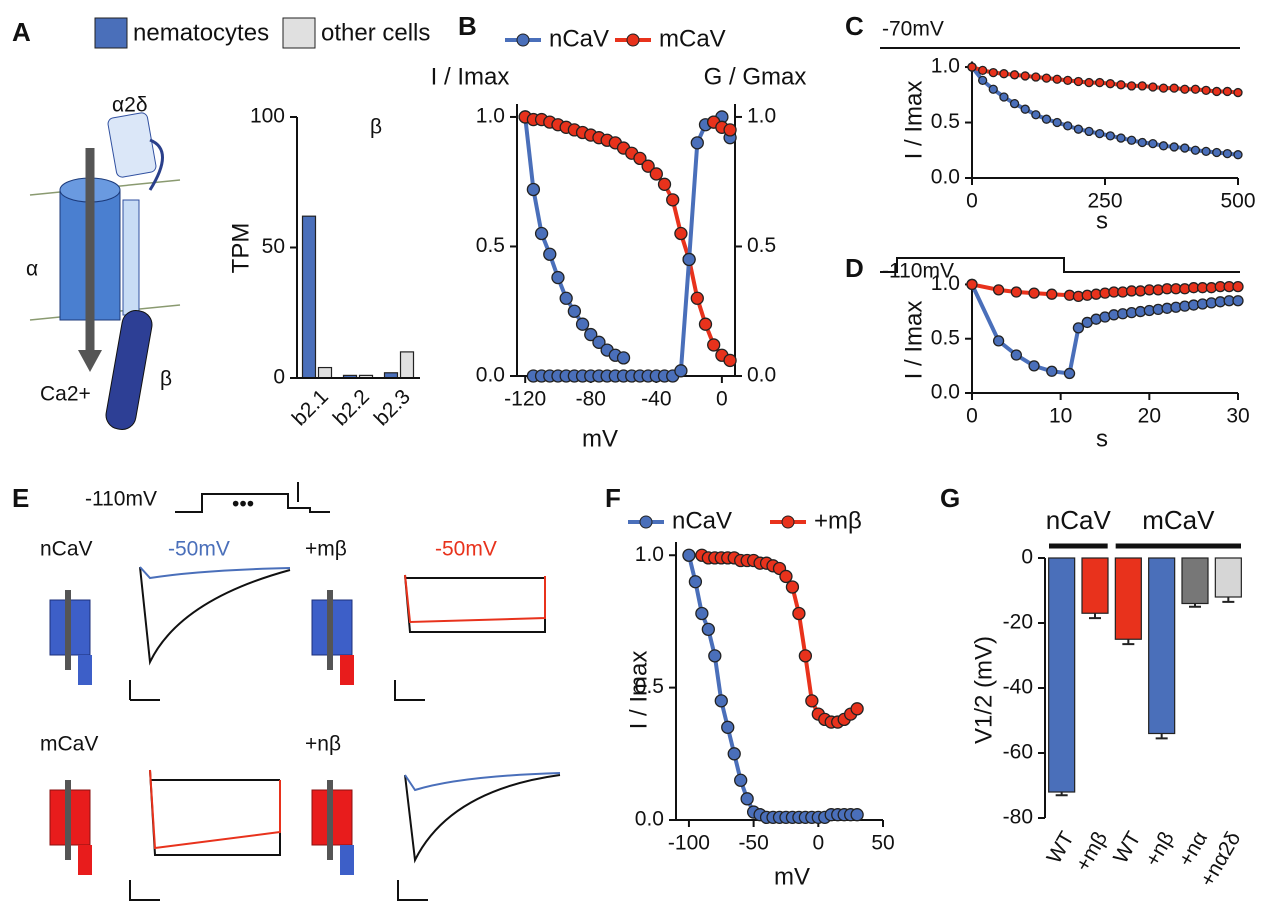 This screenshot has width=1271, height=923. Describe the element at coordinates (129, 370) in the screenshot. I see `beta-subunit` at that location.